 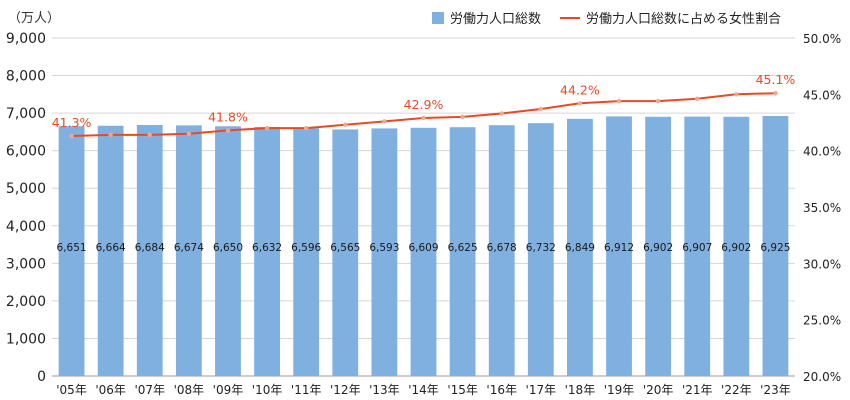 What do you see at coordinates (26, 227) in the screenshot?
I see `y-left-tick-label: 4,000` at bounding box center [26, 227].